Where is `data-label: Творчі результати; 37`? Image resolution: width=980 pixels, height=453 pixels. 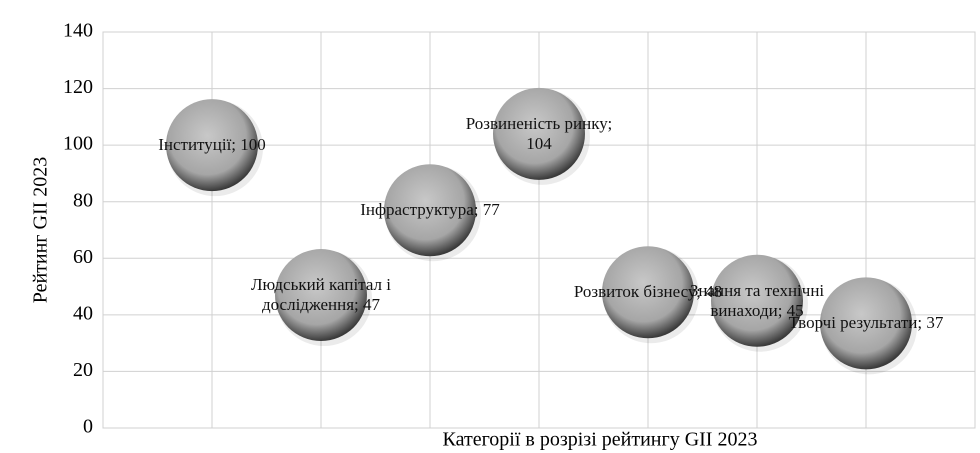 data-label: Творчі результати; 37 is located at coordinates (866, 323).